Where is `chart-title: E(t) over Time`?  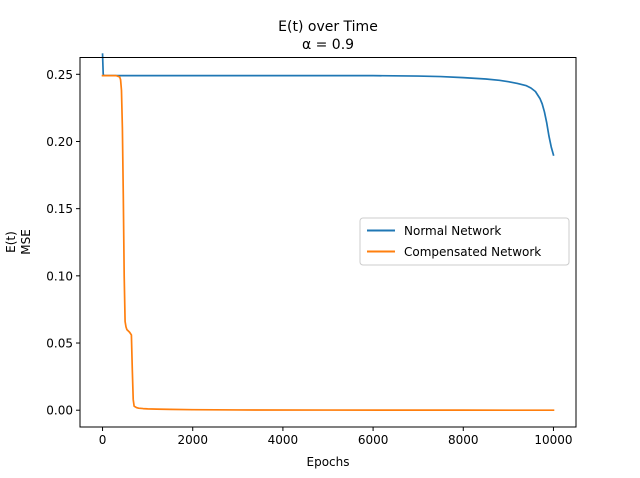
chart-title: E(t) over Time is located at coordinates (328, 27).